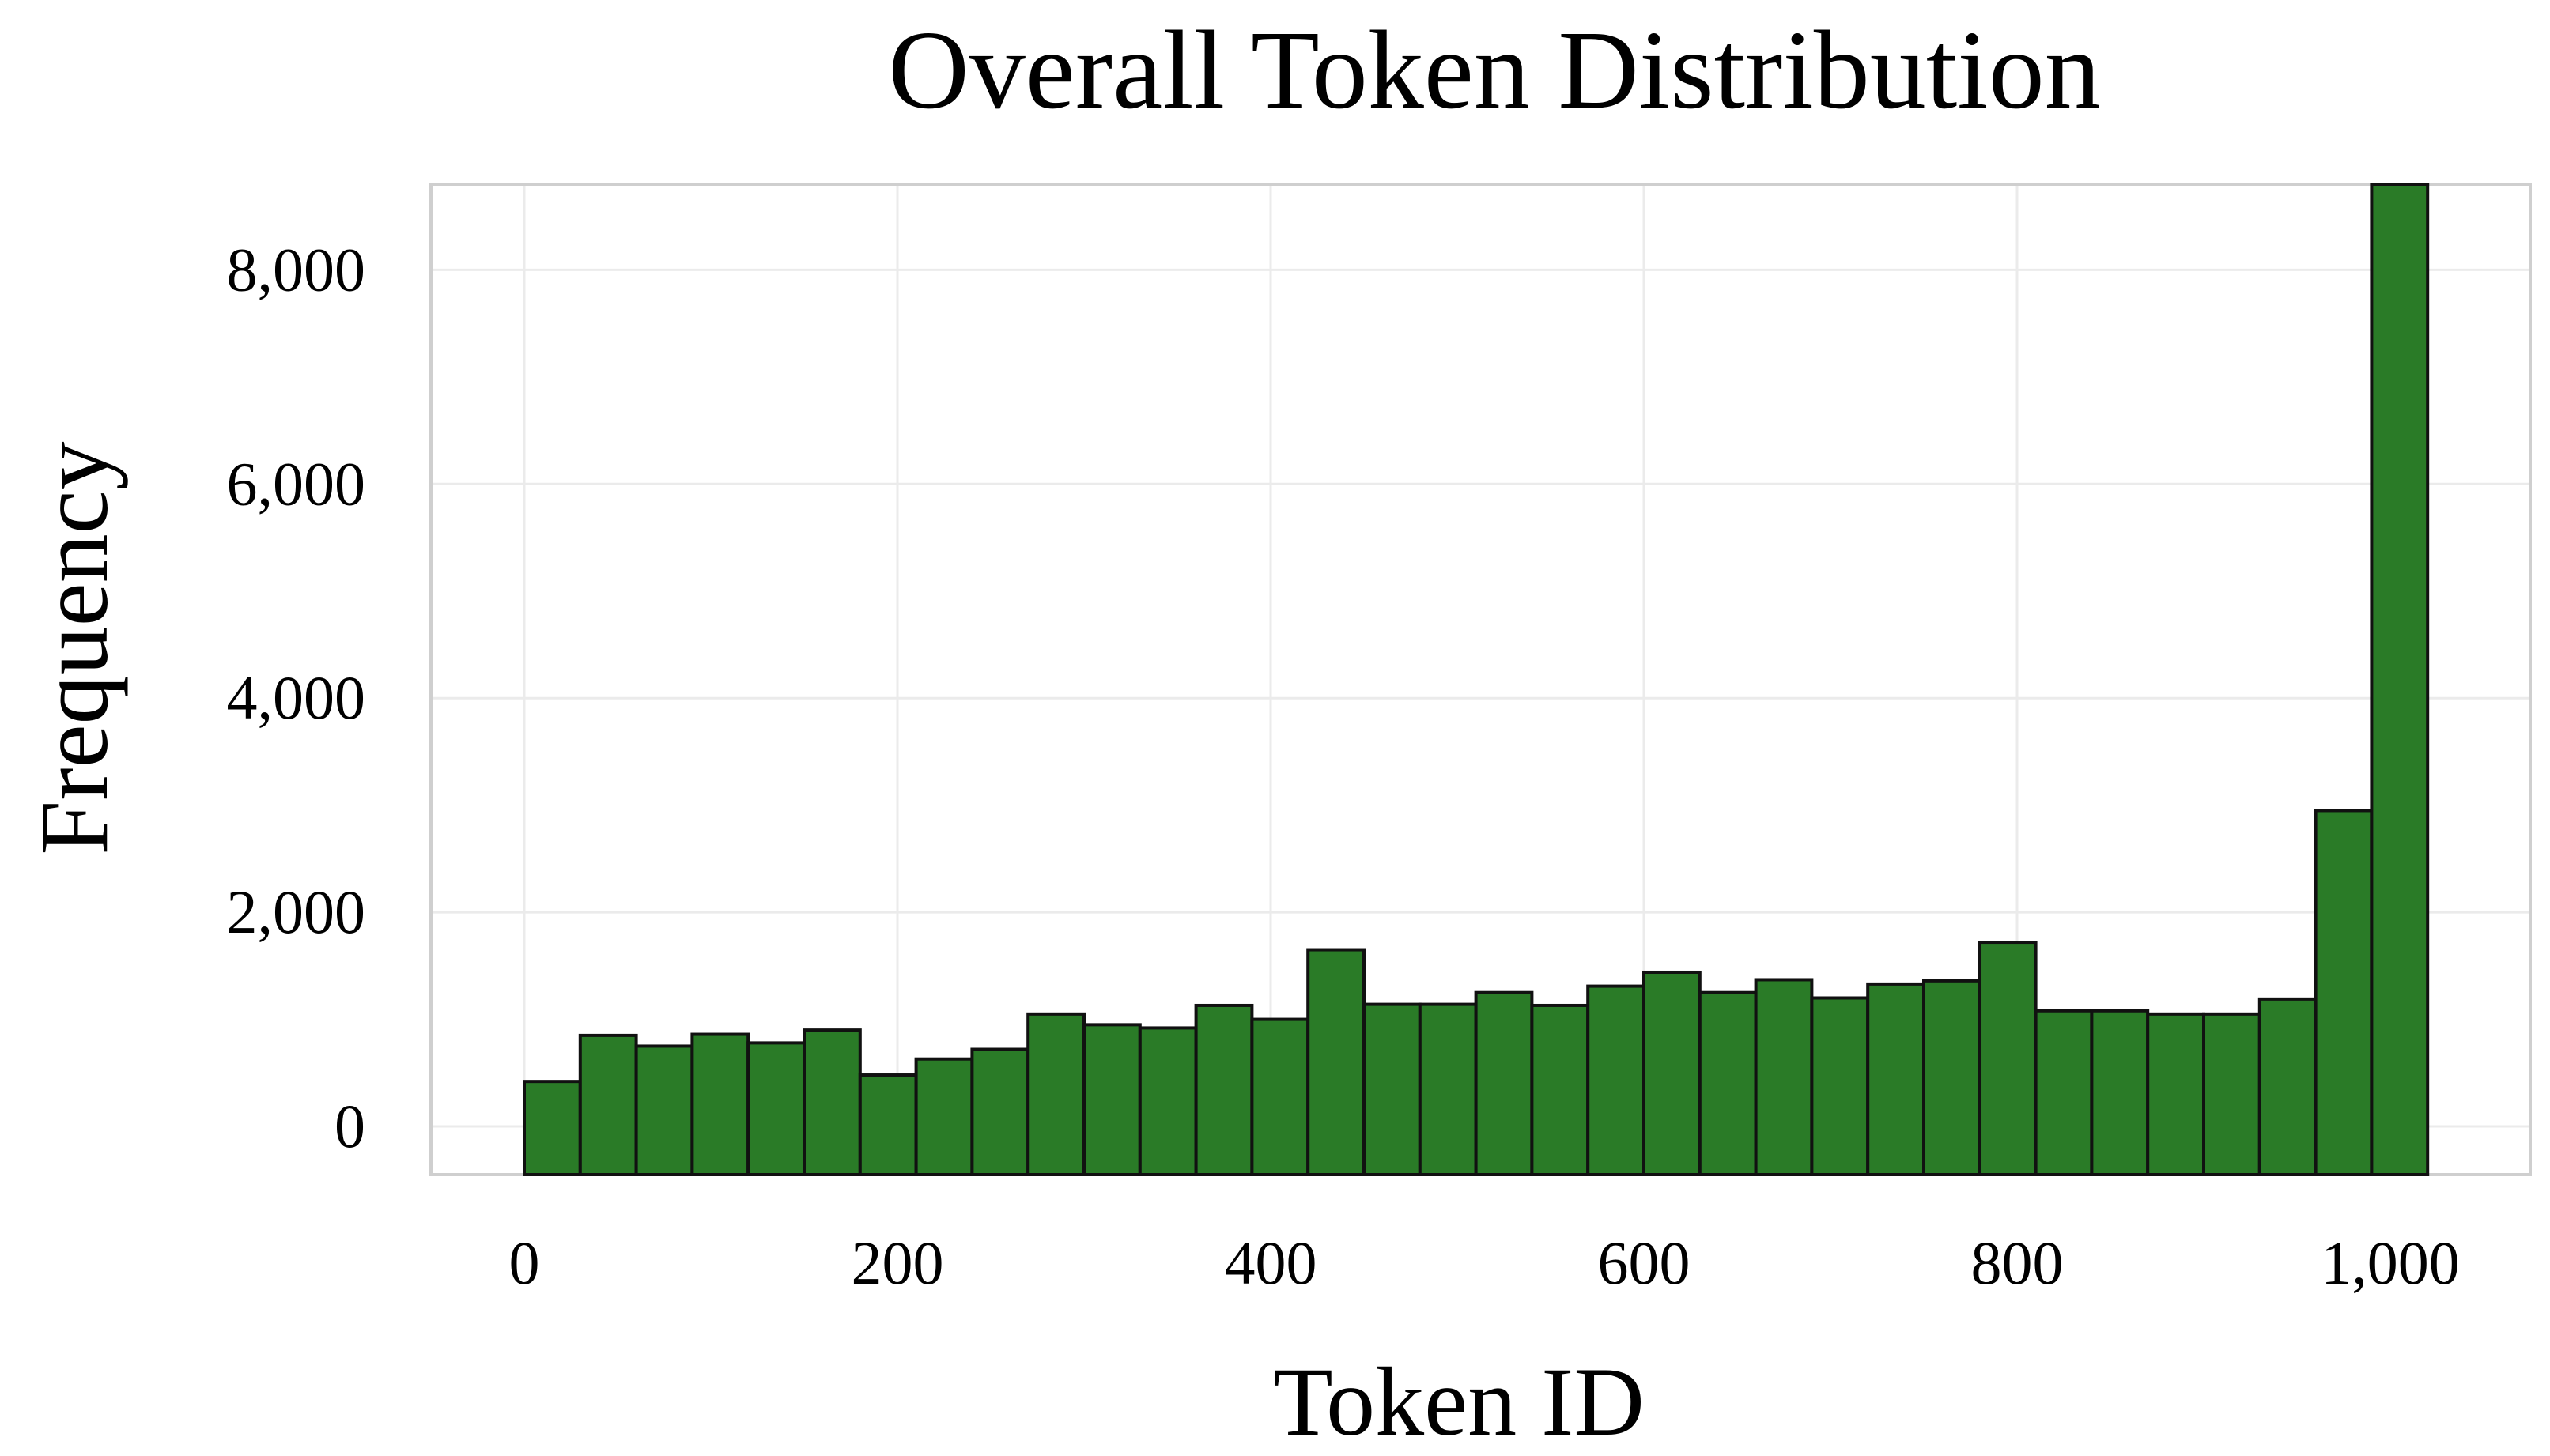  I want to click on y-tick-label: 6,000, so click(296, 483).